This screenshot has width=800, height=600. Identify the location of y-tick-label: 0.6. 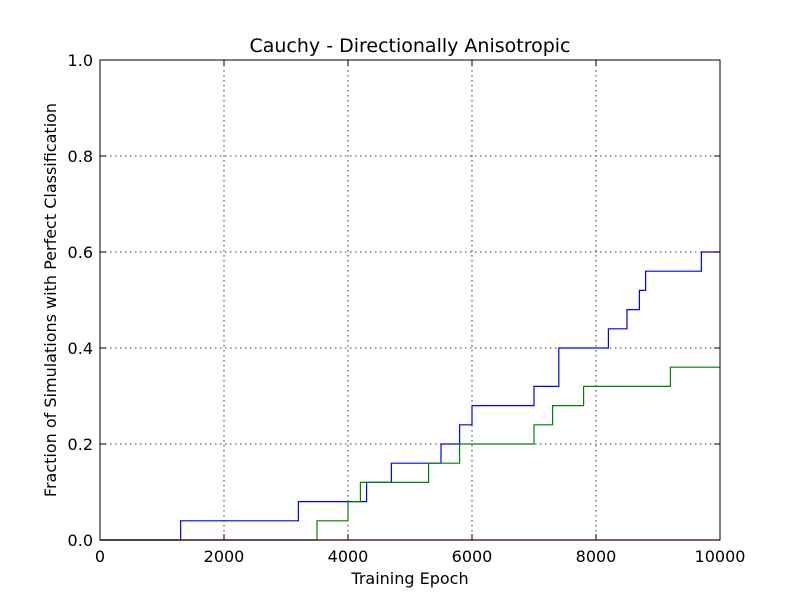
(80, 252).